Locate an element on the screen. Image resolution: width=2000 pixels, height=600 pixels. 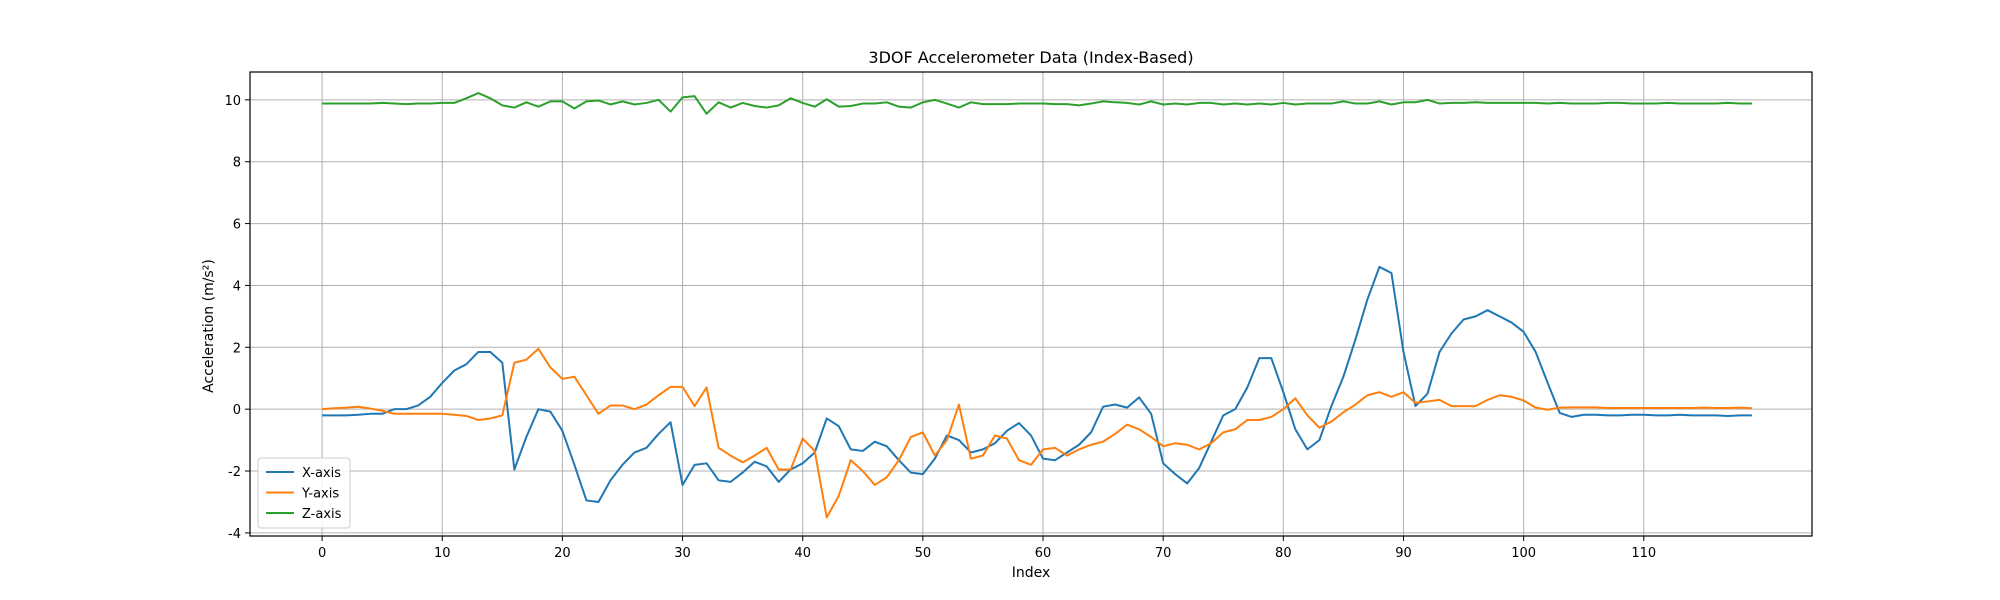
y-tick-label: -4 is located at coordinates (234, 534).